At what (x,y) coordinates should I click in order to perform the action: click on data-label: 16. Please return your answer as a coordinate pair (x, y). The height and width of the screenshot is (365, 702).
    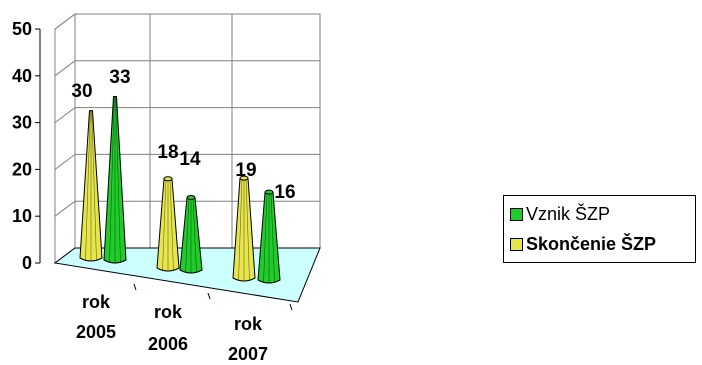
    Looking at the image, I should click on (284, 192).